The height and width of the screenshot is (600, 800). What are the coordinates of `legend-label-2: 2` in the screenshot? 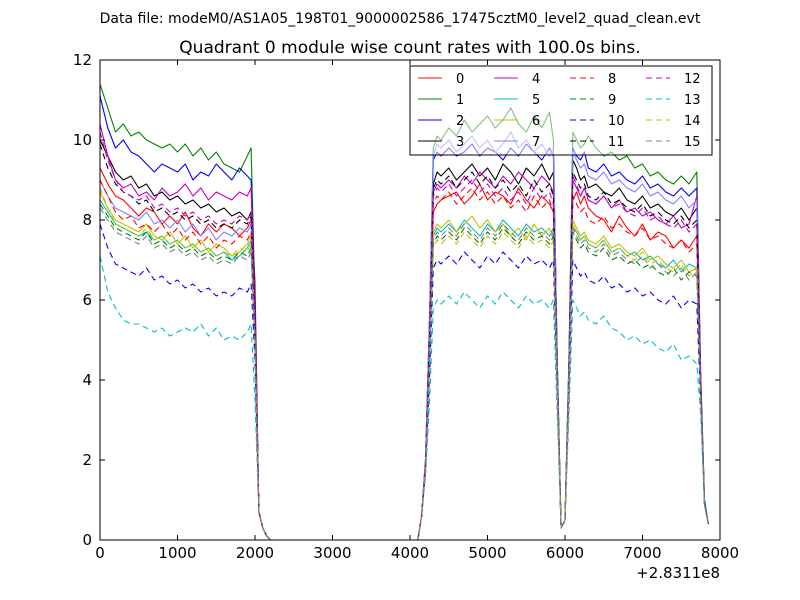 It's located at (460, 121).